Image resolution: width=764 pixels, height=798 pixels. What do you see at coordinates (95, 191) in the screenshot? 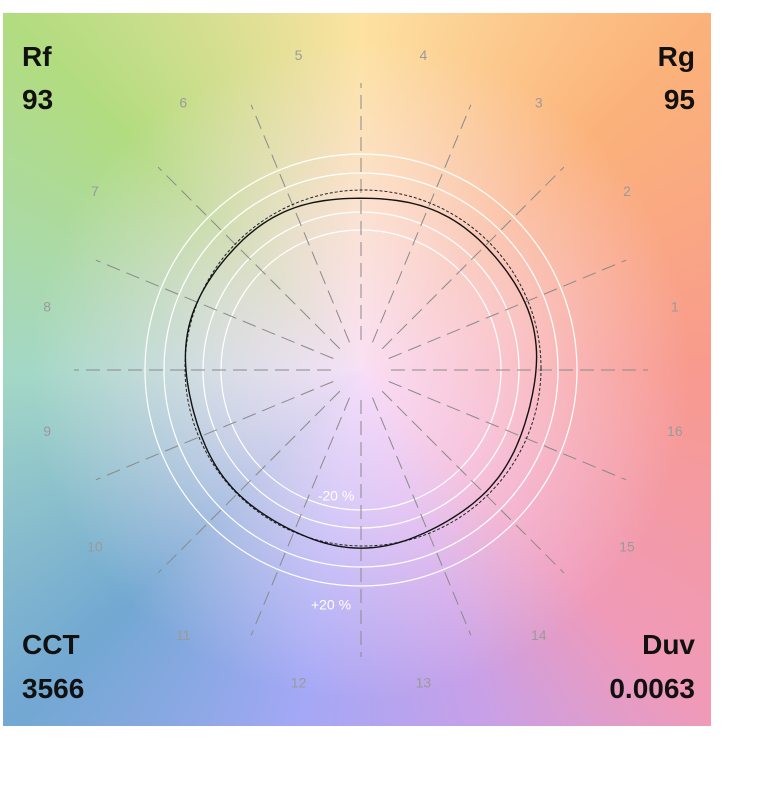
I see `hue-bin-label: 7` at bounding box center [95, 191].